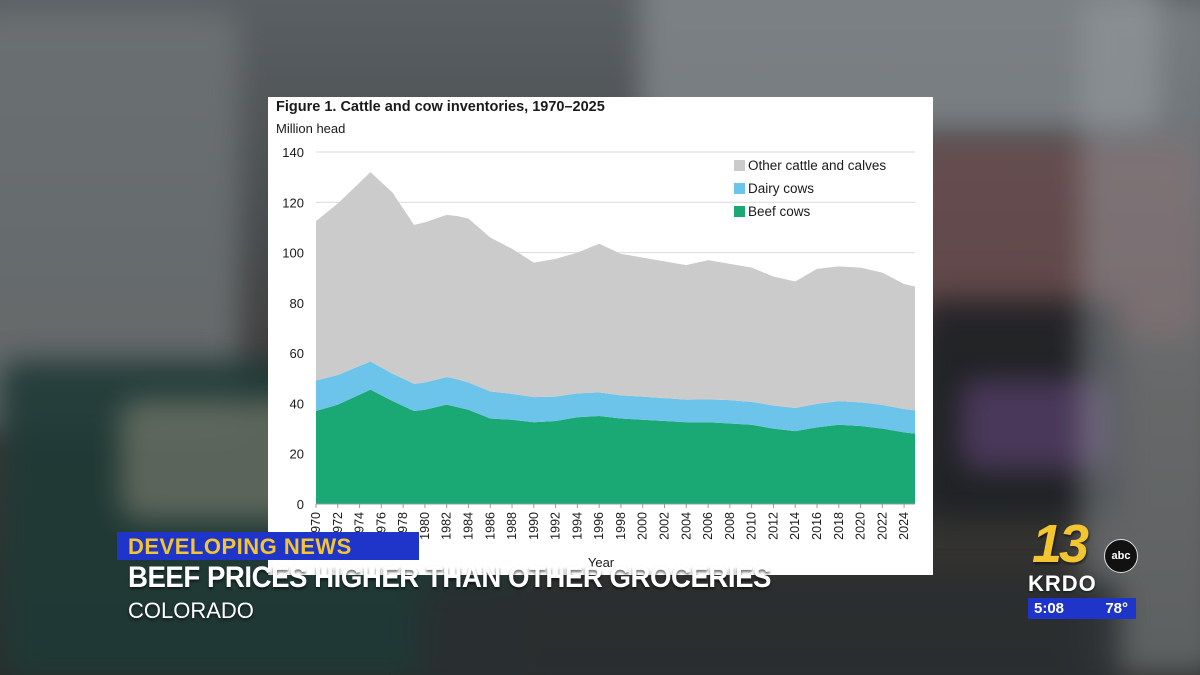 The image size is (1200, 675). I want to click on x-tick-label: 2018, so click(839, 526).